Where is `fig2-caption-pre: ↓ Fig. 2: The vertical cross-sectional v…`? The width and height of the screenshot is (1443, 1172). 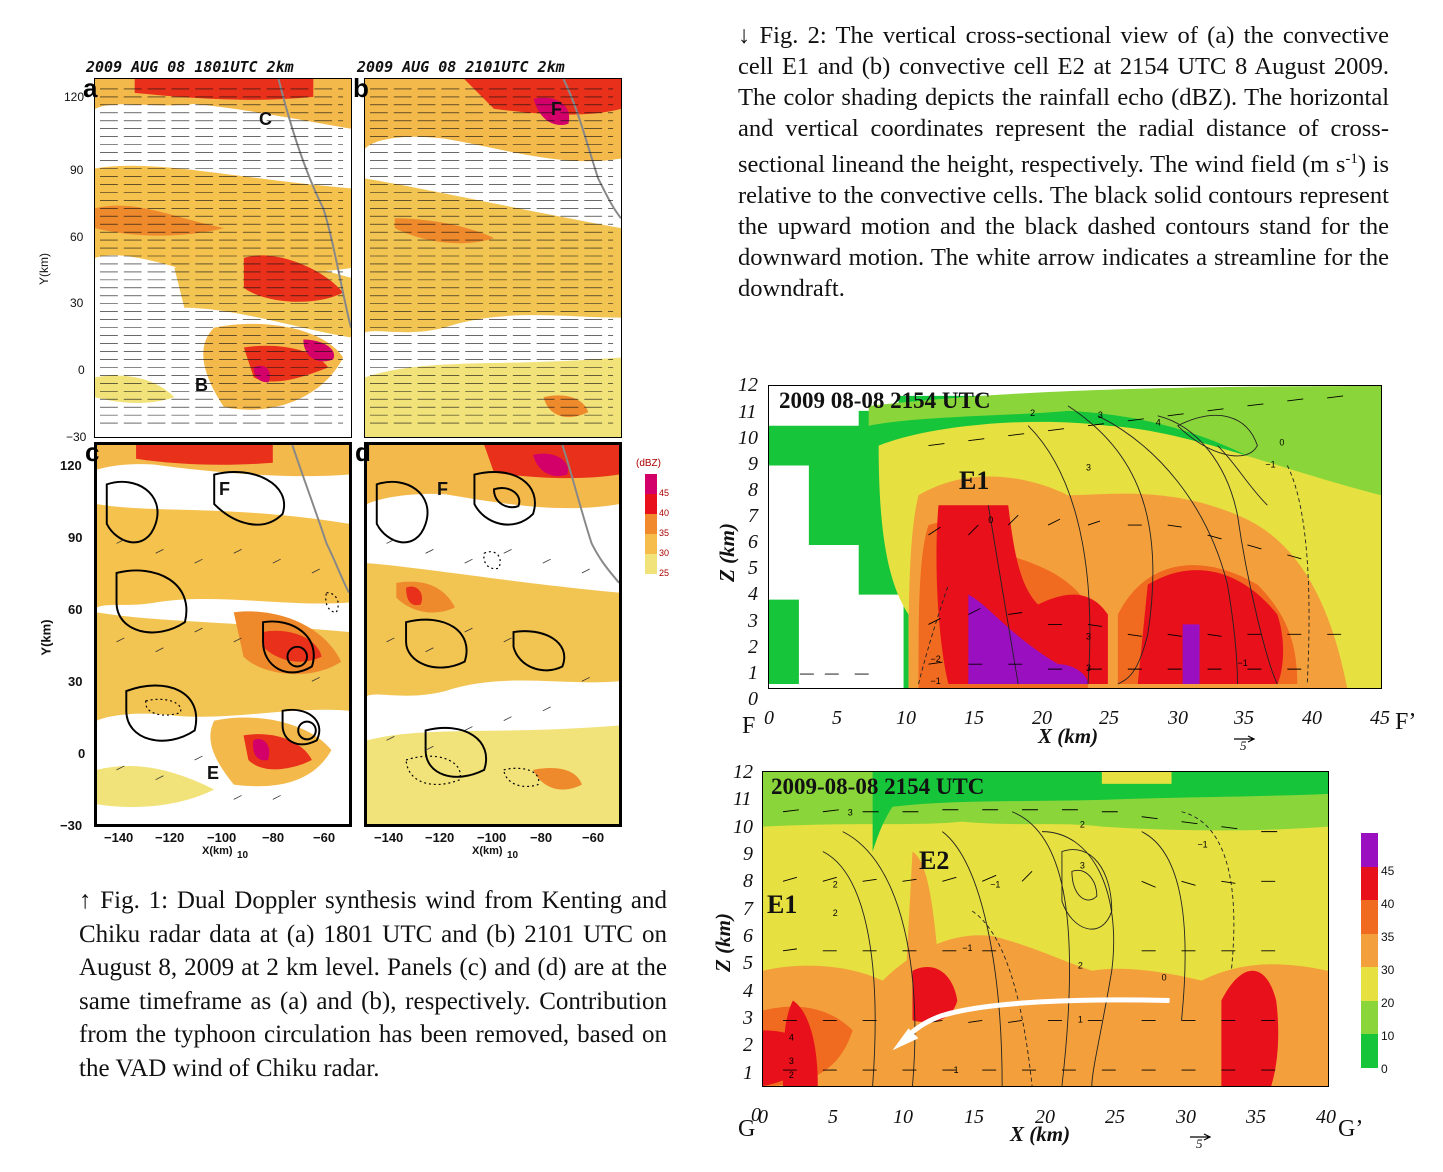
fig2-caption-pre: ↓ Fig. 2: The vertical cross-sectional v… is located at coordinates (1063, 100).